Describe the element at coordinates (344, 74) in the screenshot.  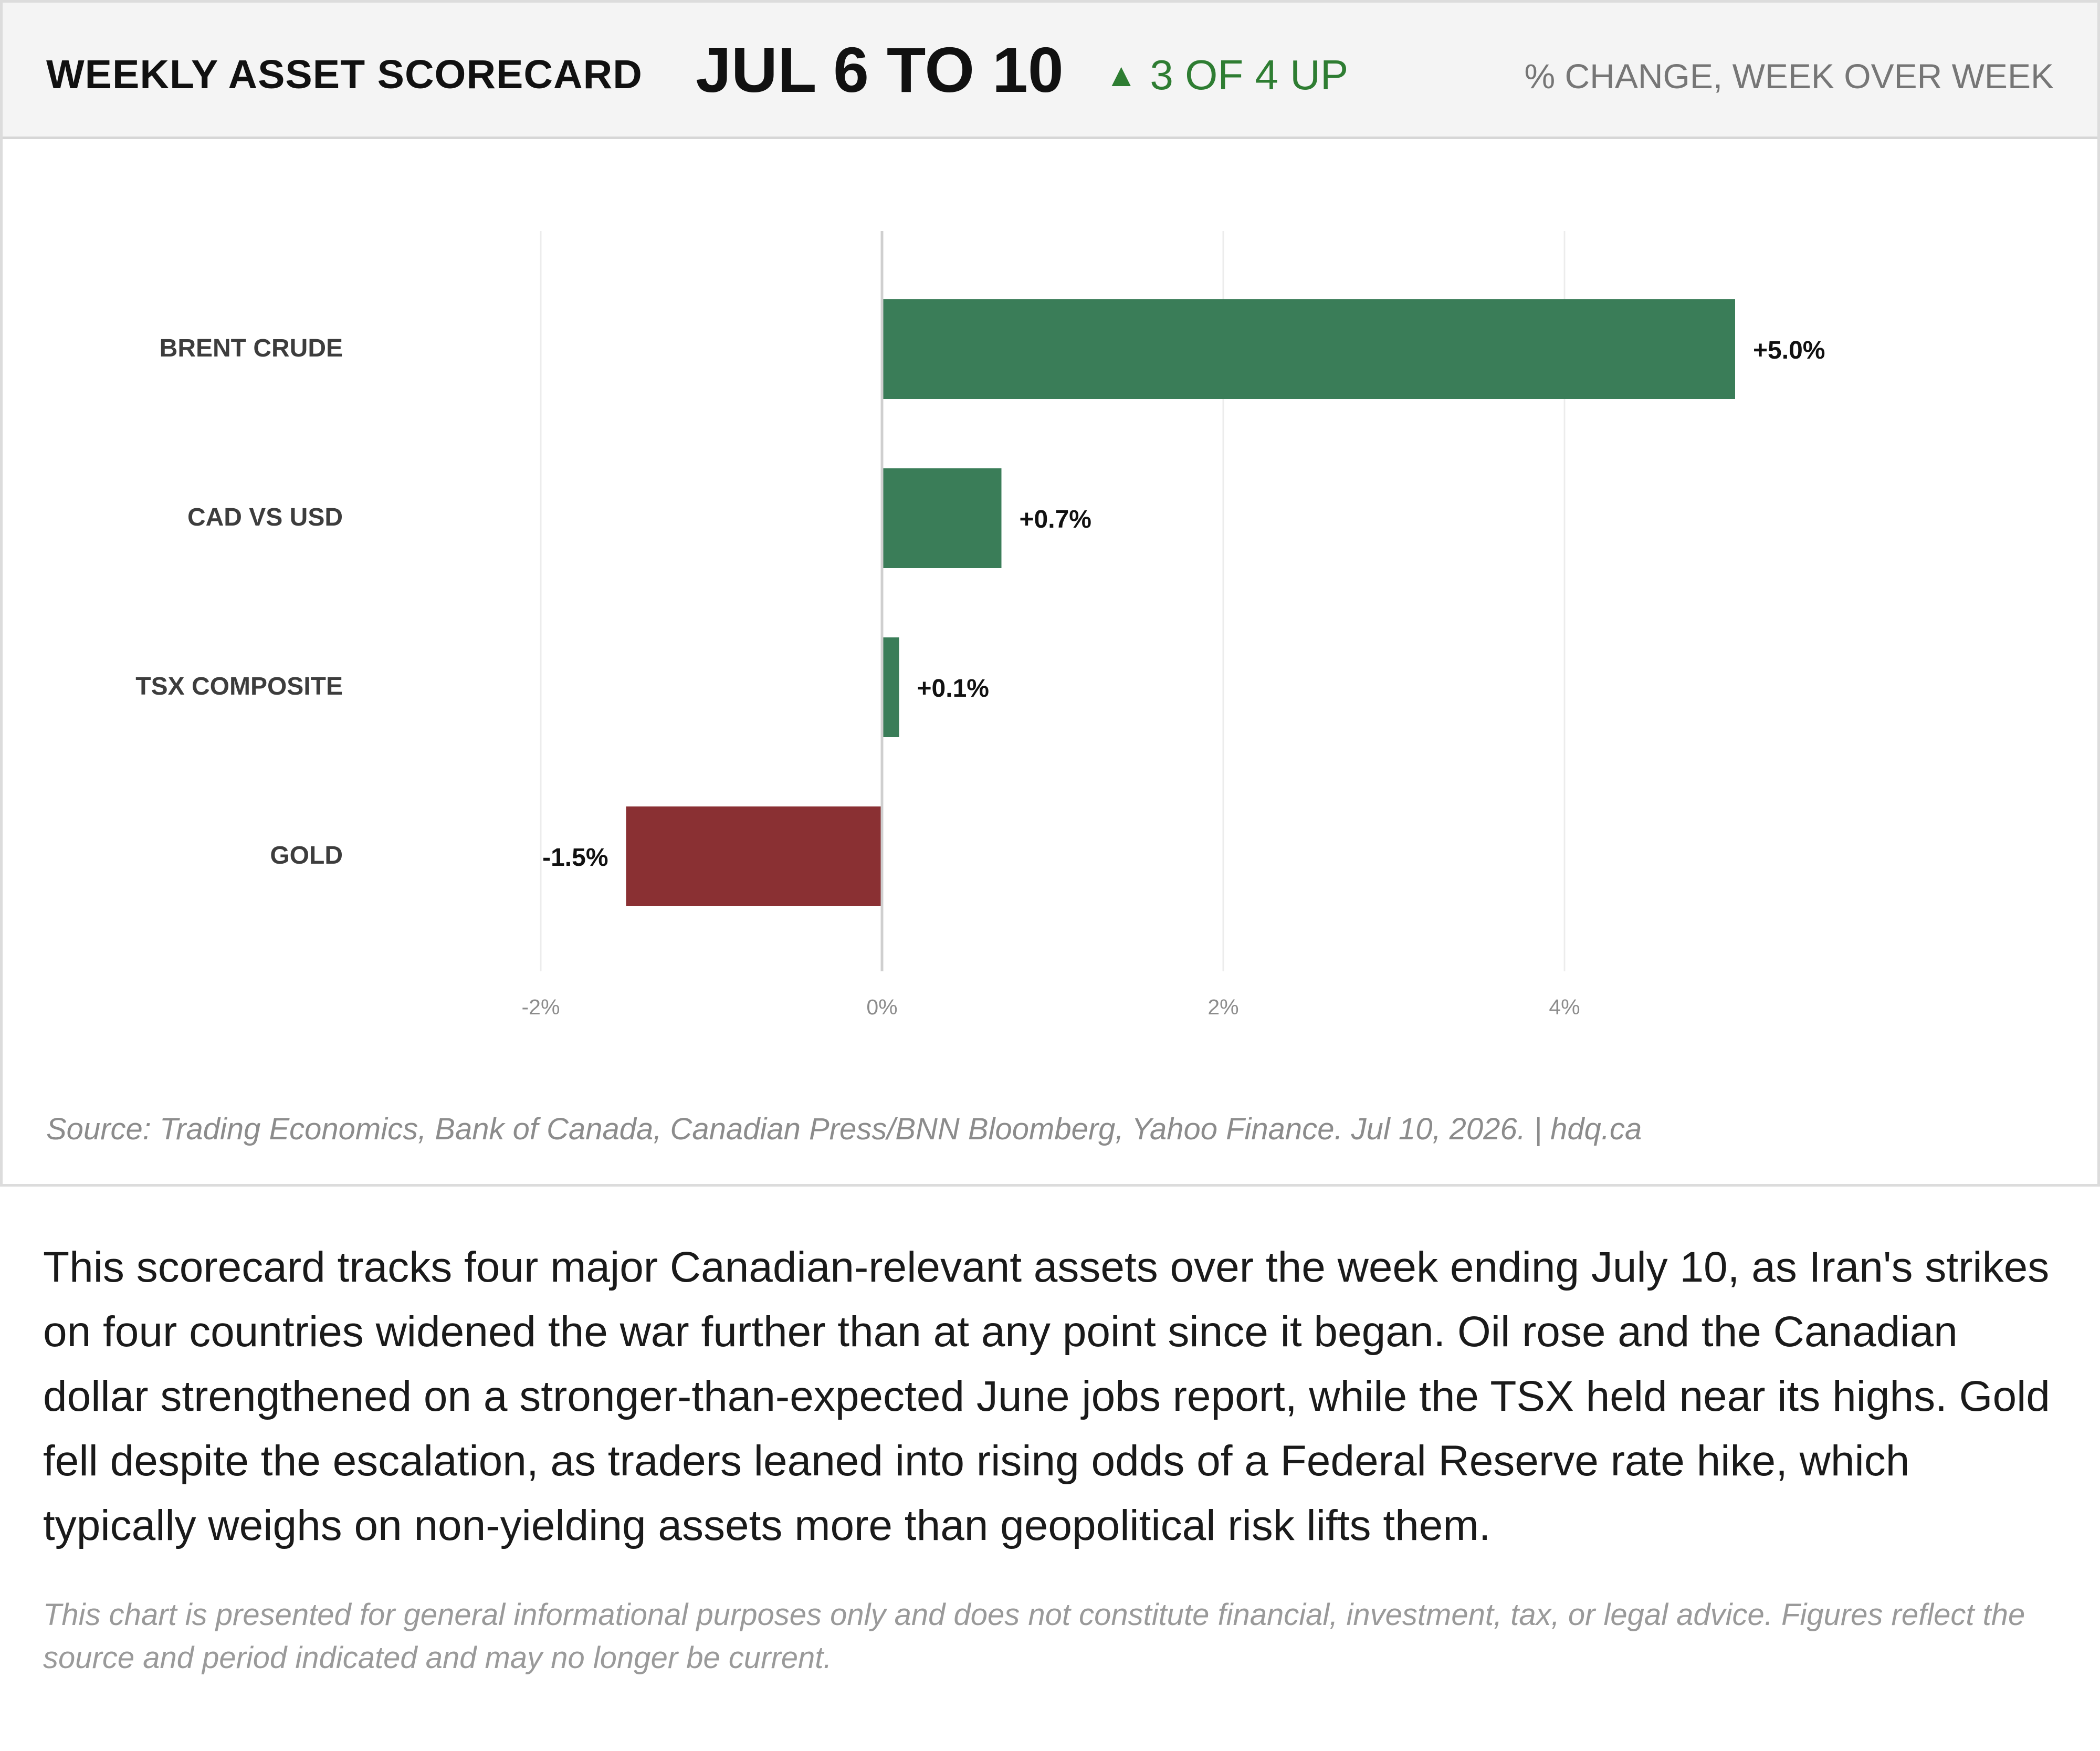
I see `scorecard-title: WEEKLY ASSET SCORECARD` at that location.